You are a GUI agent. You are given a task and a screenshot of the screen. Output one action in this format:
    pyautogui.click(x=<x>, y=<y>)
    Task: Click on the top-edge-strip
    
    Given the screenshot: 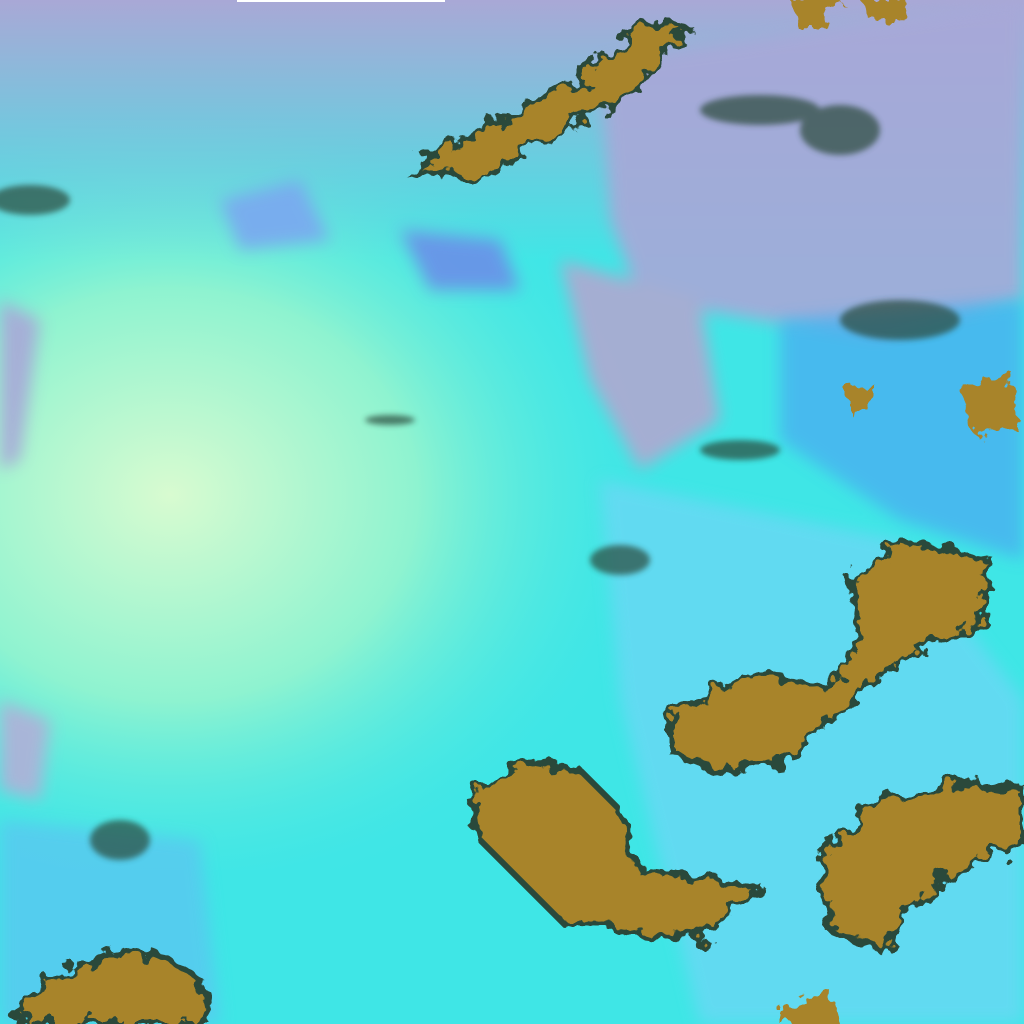 What is the action you would take?
    pyautogui.click(x=341, y=1)
    